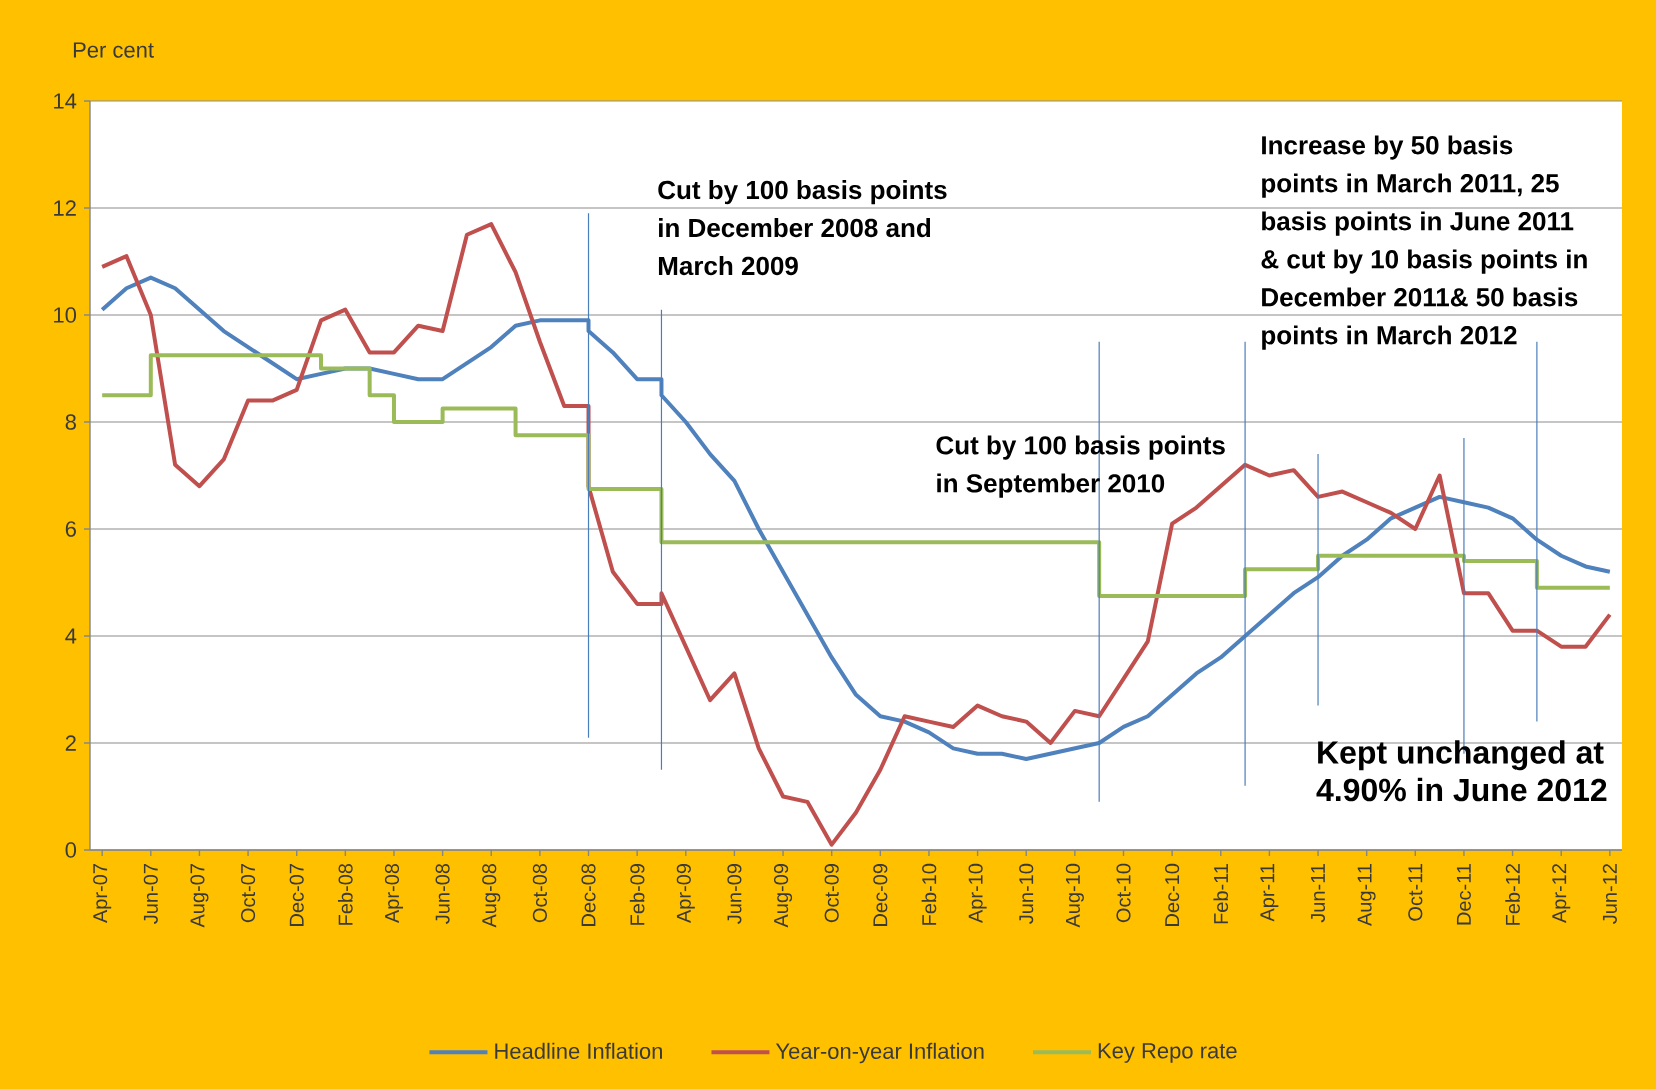  What do you see at coordinates (783, 896) in the screenshot?
I see `x-tick-label: Aug-09` at bounding box center [783, 896].